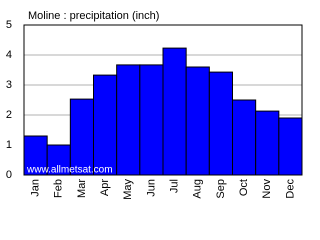 This screenshot has width=320, height=240. Describe the element at coordinates (9, 145) in the screenshot. I see `y-tick-label: 1` at that location.